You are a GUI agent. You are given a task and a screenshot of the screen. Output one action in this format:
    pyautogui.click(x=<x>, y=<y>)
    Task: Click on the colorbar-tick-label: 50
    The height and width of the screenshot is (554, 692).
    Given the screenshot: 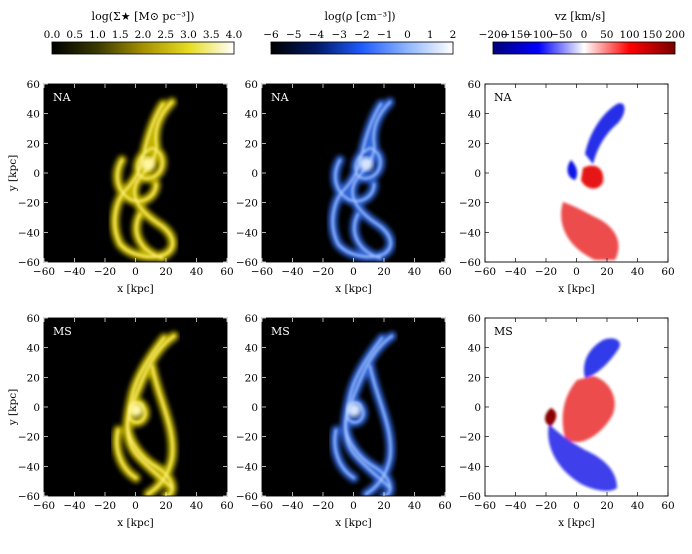 What is the action you would take?
    pyautogui.click(x=606, y=35)
    